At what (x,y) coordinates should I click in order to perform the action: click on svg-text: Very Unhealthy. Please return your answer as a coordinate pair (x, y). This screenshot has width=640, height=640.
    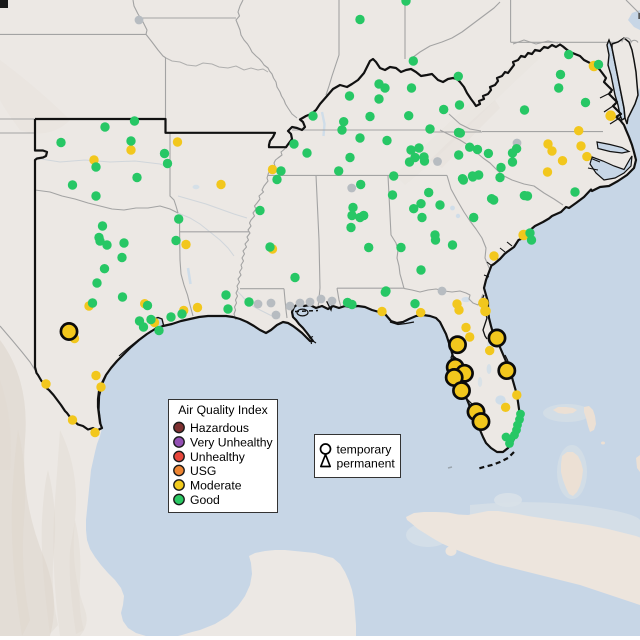
    Looking at the image, I should click on (232, 443).